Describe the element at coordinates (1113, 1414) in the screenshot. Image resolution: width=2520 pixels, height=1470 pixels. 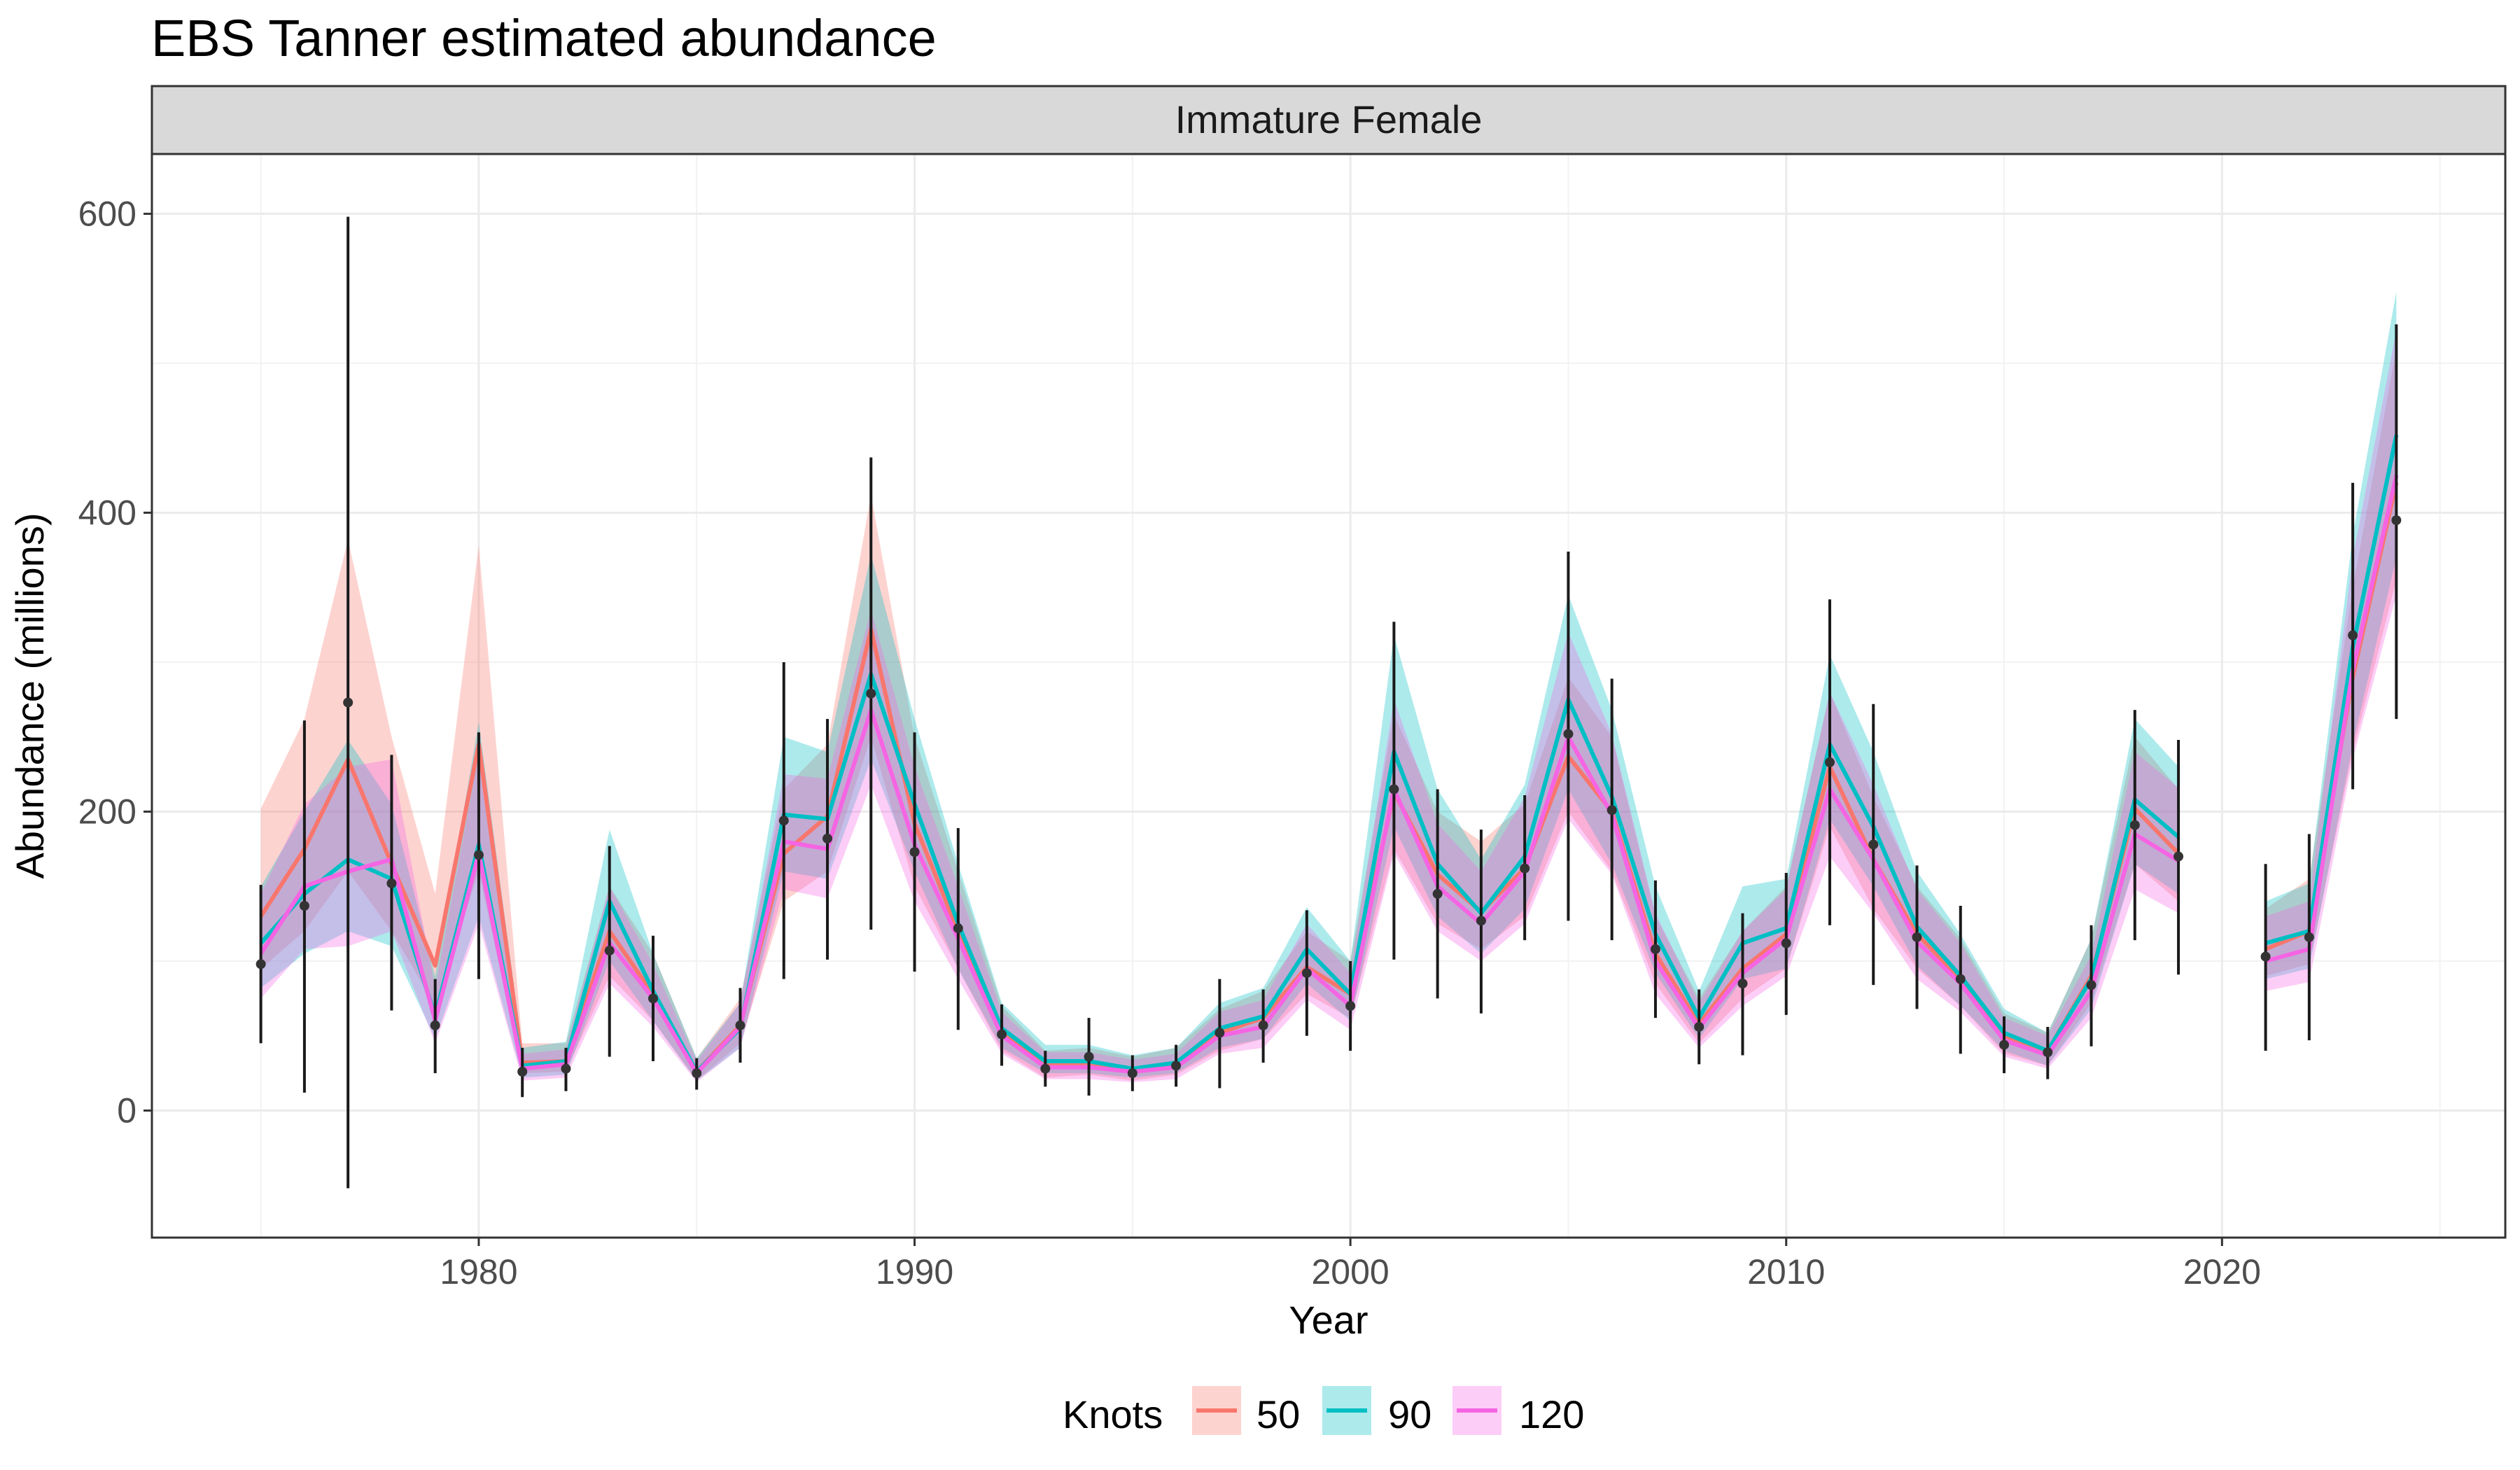
I see `legend-title: Knots` at that location.